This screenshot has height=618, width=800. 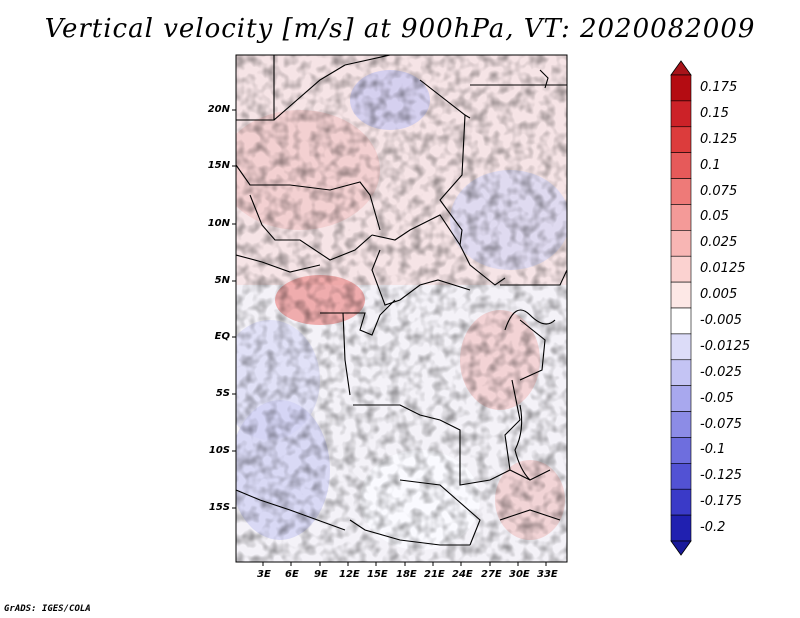 What do you see at coordinates (714, 113) in the screenshot?
I see `colorbar-label: 0.15` at bounding box center [714, 113].